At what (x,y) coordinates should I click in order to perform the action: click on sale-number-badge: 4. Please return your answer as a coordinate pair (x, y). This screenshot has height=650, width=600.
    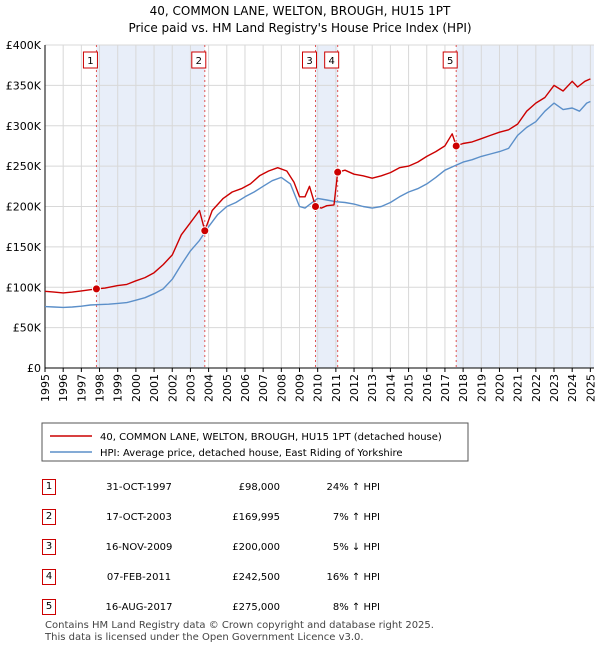
    Looking at the image, I should click on (49, 577).